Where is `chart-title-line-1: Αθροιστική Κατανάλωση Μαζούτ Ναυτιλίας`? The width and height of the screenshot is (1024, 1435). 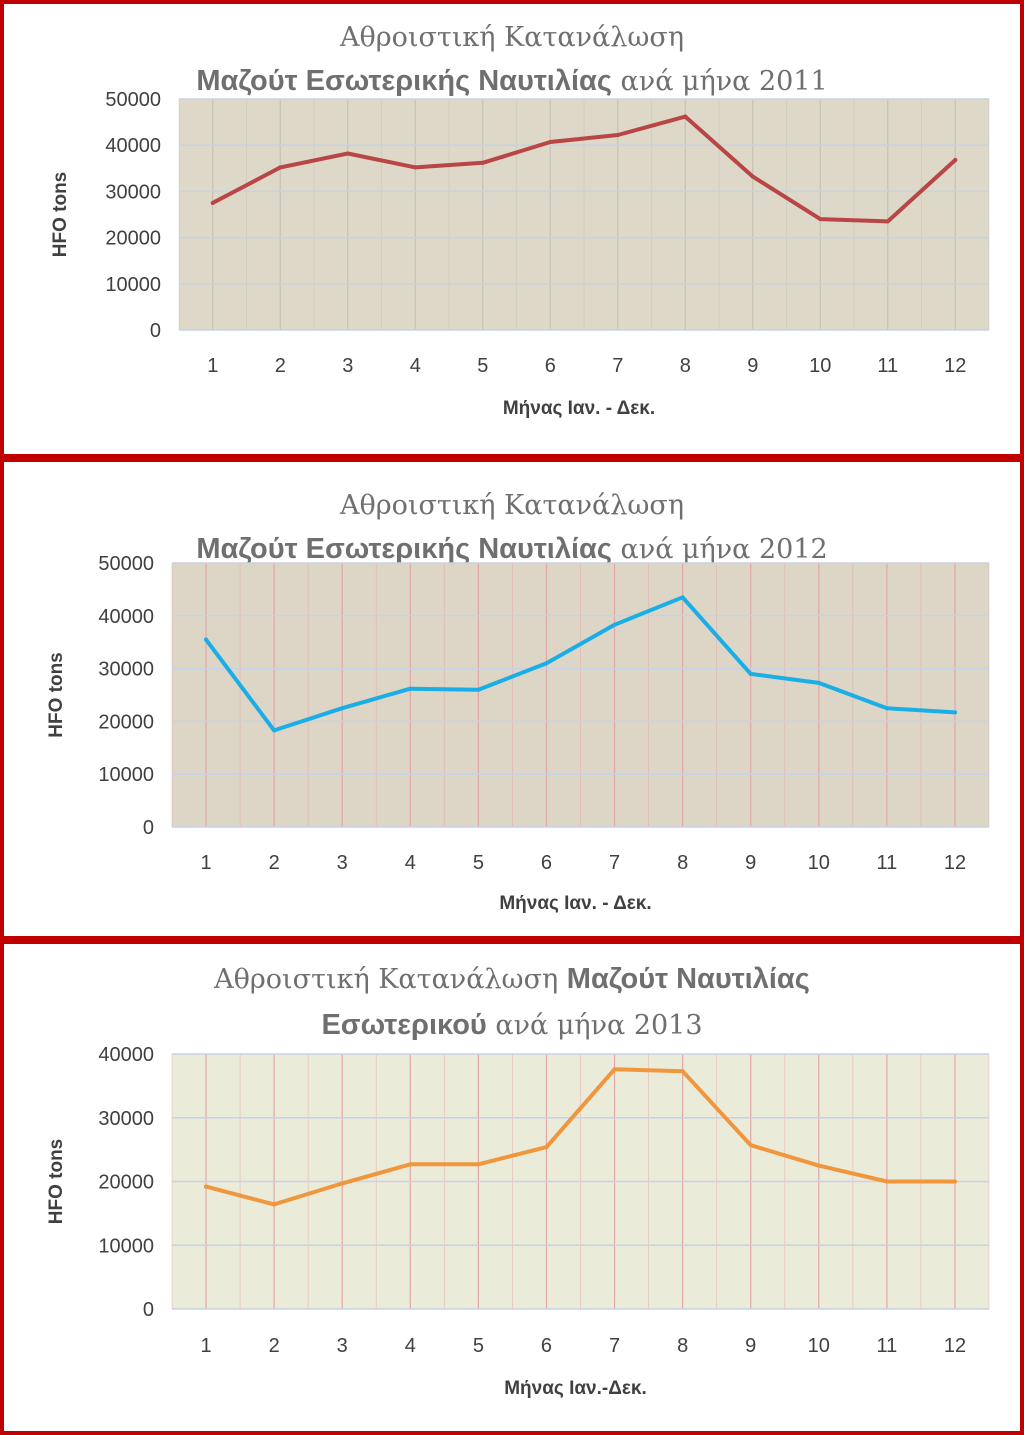
chart-title-line-1: Αθροιστική Κατανάλωση Μαζούτ Ναυτιλίας is located at coordinates (511, 979).